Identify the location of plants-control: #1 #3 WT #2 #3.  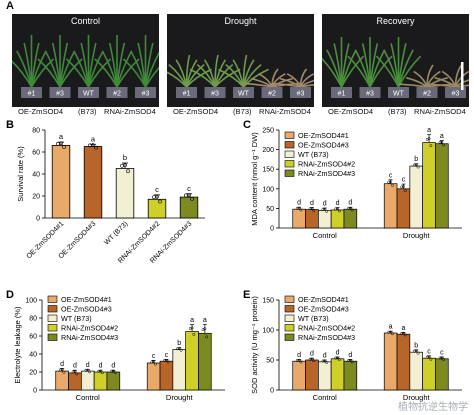
(85, 66).